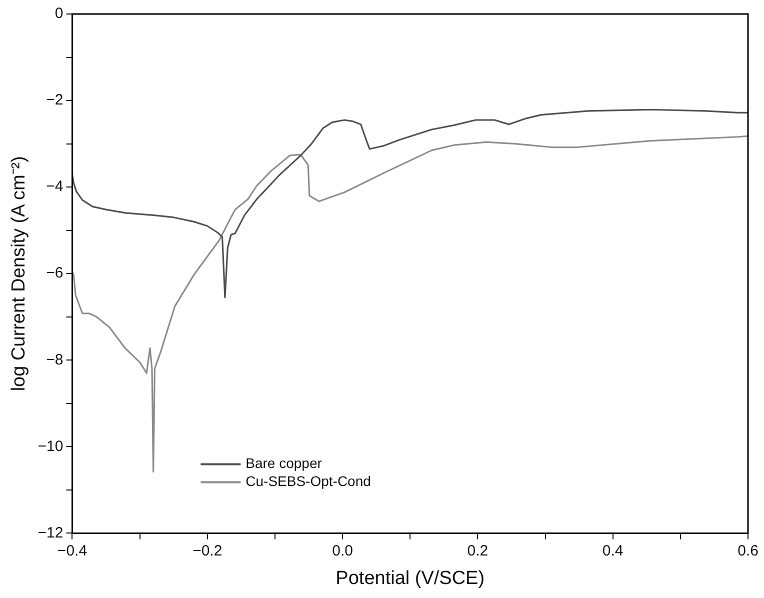 The image size is (764, 598). I want to click on x-tick-label: −0.2, so click(207, 551).